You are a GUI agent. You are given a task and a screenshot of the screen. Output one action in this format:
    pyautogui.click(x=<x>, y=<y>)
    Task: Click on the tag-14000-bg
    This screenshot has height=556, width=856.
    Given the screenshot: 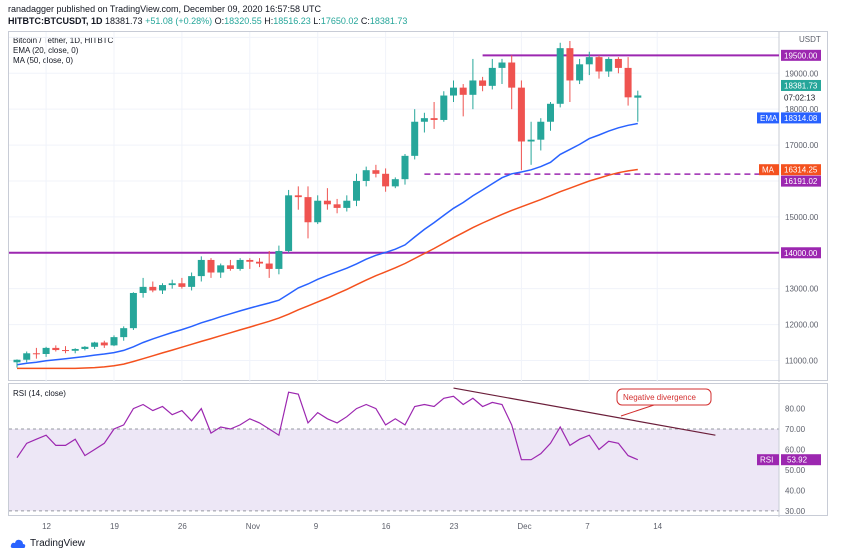 What is the action you would take?
    pyautogui.click(x=801, y=253)
    